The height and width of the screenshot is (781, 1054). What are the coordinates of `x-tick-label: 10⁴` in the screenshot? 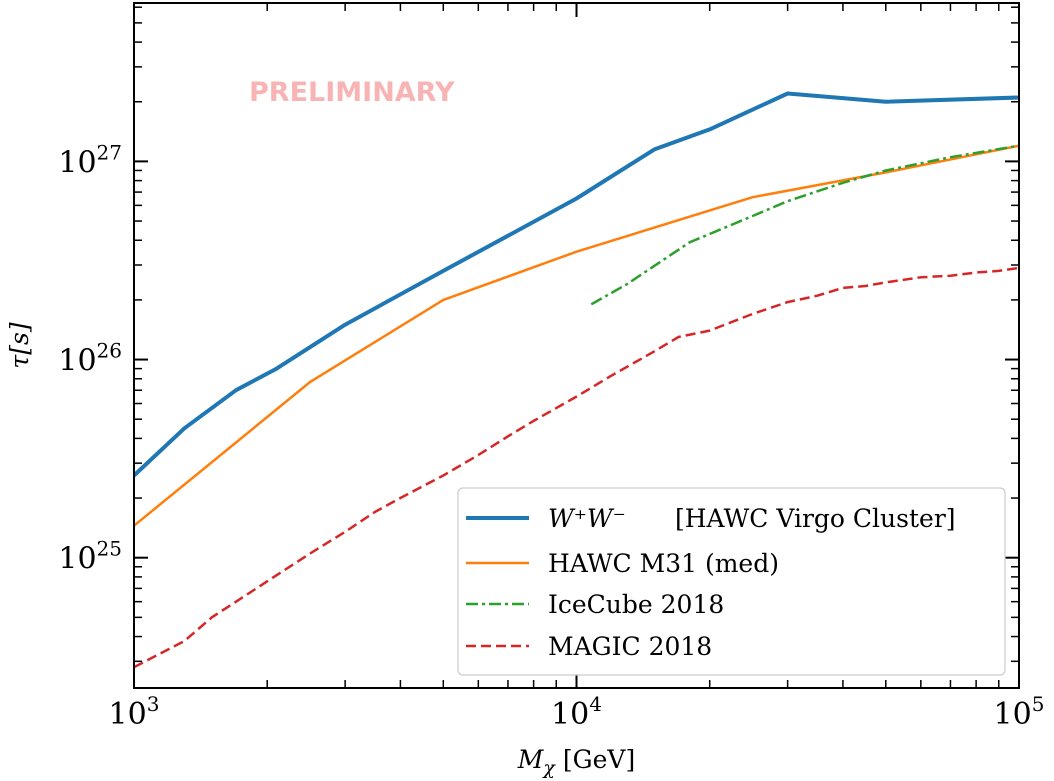 It's located at (576, 712).